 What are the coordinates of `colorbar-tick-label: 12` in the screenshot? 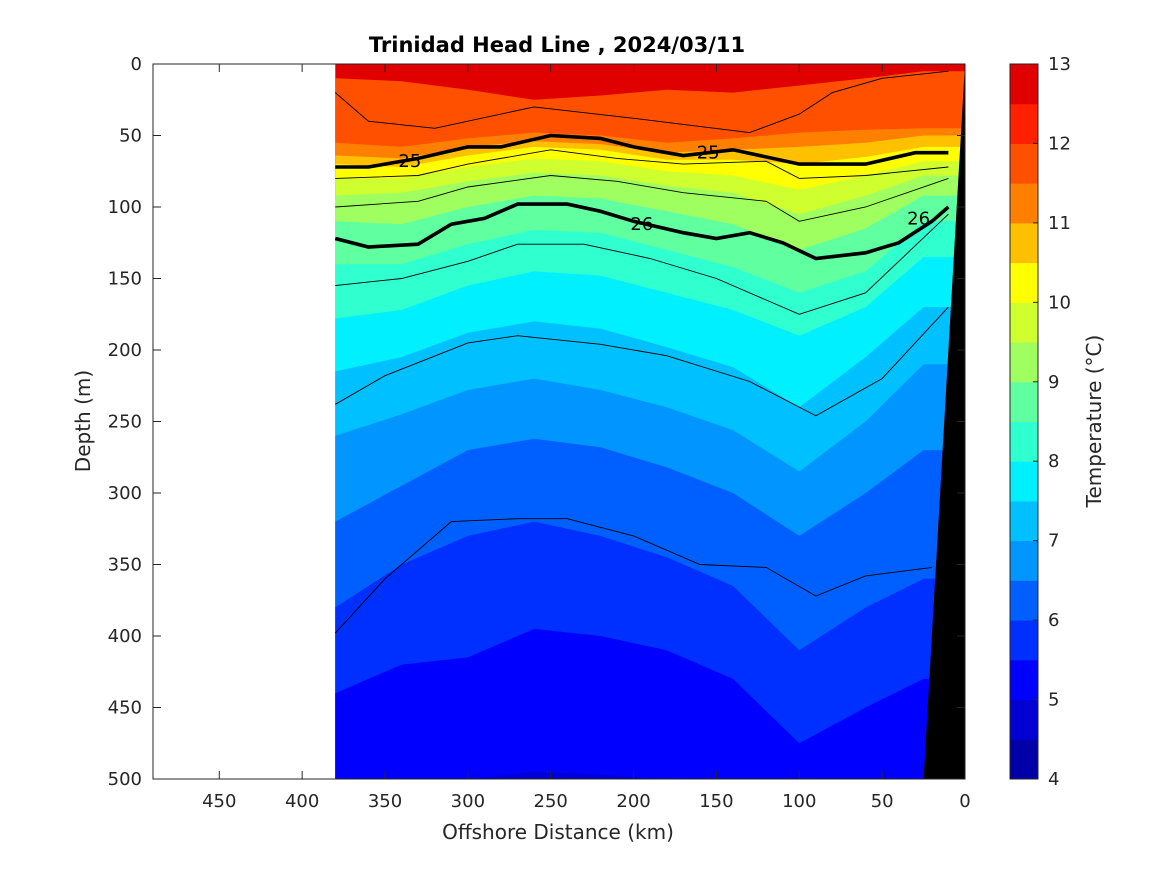 It's located at (1059, 143).